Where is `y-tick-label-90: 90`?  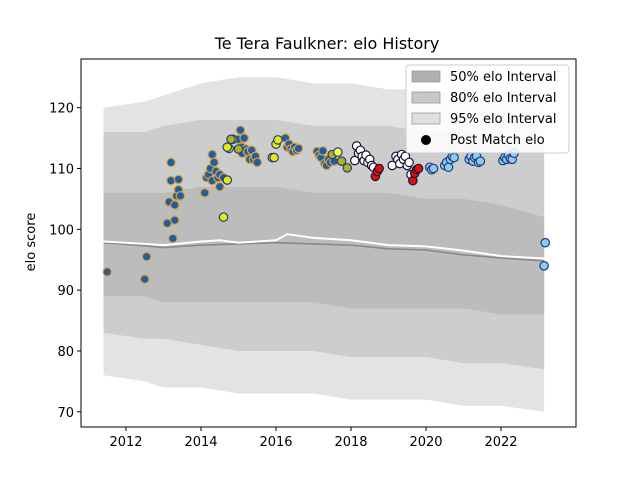 y-tick-label-90: 90 is located at coordinates (65, 291).